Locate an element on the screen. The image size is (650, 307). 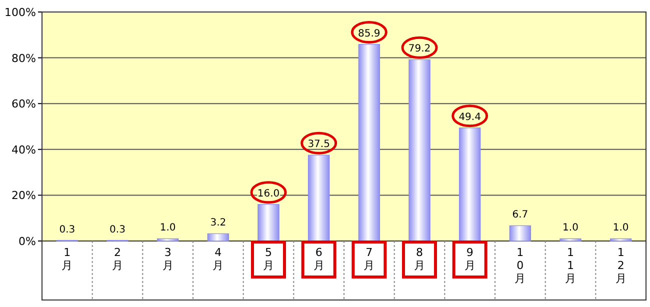
x-tick-label: 4月 is located at coordinates (218, 259).